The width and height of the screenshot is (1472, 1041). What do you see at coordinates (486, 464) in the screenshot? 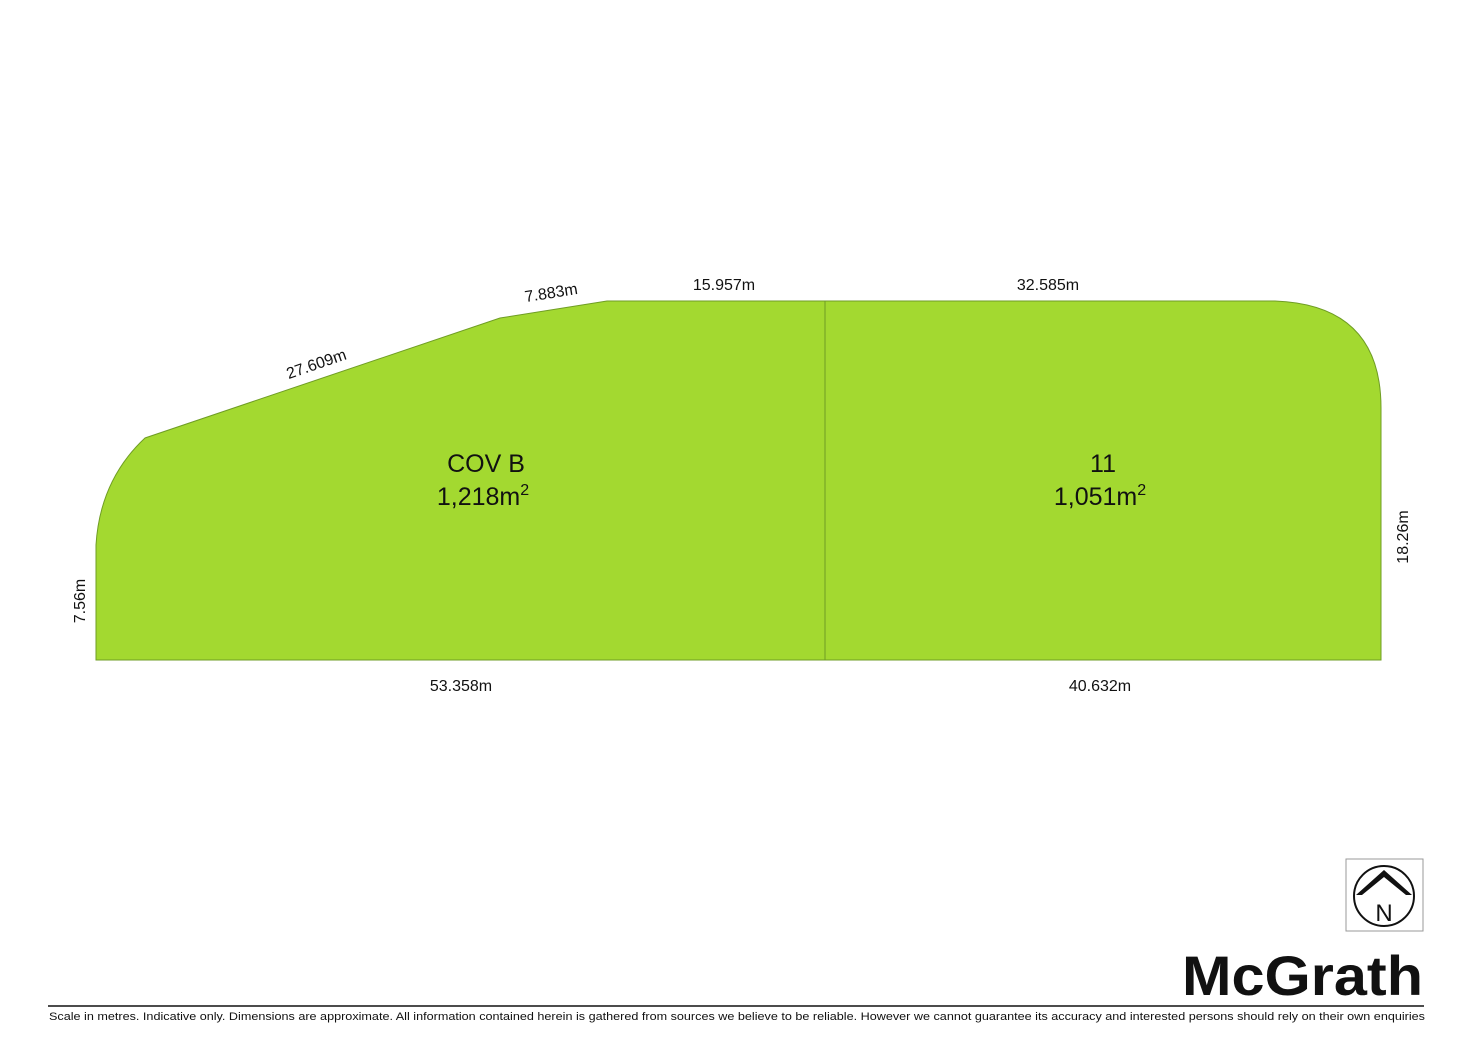
I see `lot-label: COV B` at bounding box center [486, 464].